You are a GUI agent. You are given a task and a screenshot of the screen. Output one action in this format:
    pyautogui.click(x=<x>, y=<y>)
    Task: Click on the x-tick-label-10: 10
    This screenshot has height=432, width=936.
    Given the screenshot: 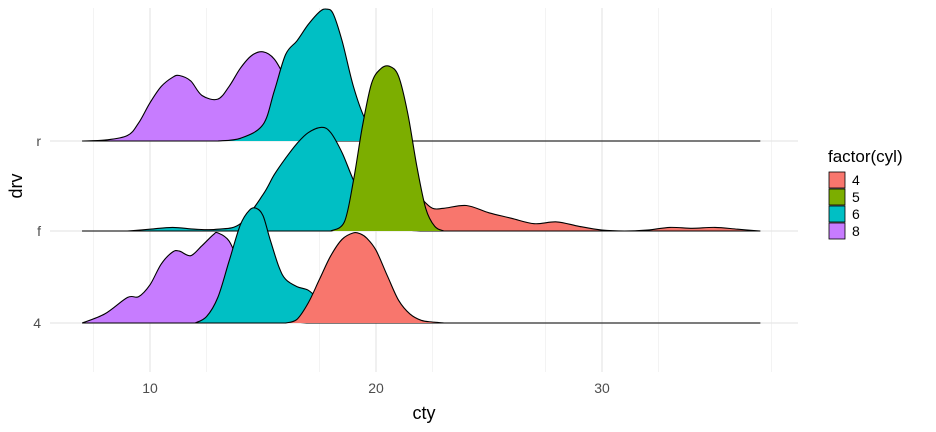 What is the action you would take?
    pyautogui.click(x=150, y=388)
    